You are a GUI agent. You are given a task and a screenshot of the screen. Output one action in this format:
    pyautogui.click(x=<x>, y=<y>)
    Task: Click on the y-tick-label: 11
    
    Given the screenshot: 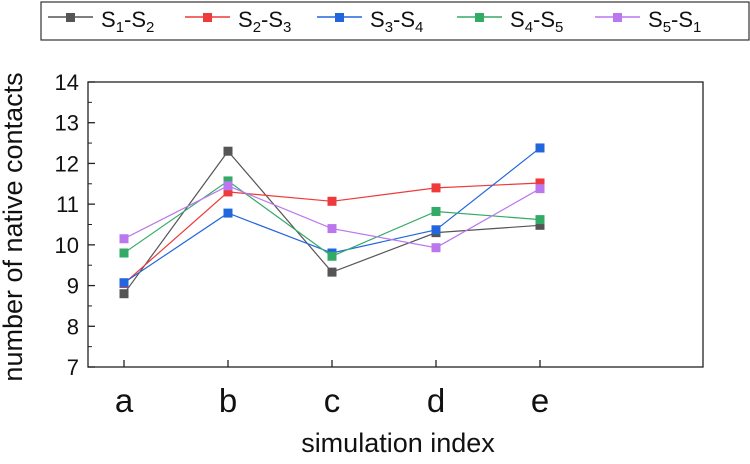 What is the action you would take?
    pyautogui.click(x=67, y=204)
    